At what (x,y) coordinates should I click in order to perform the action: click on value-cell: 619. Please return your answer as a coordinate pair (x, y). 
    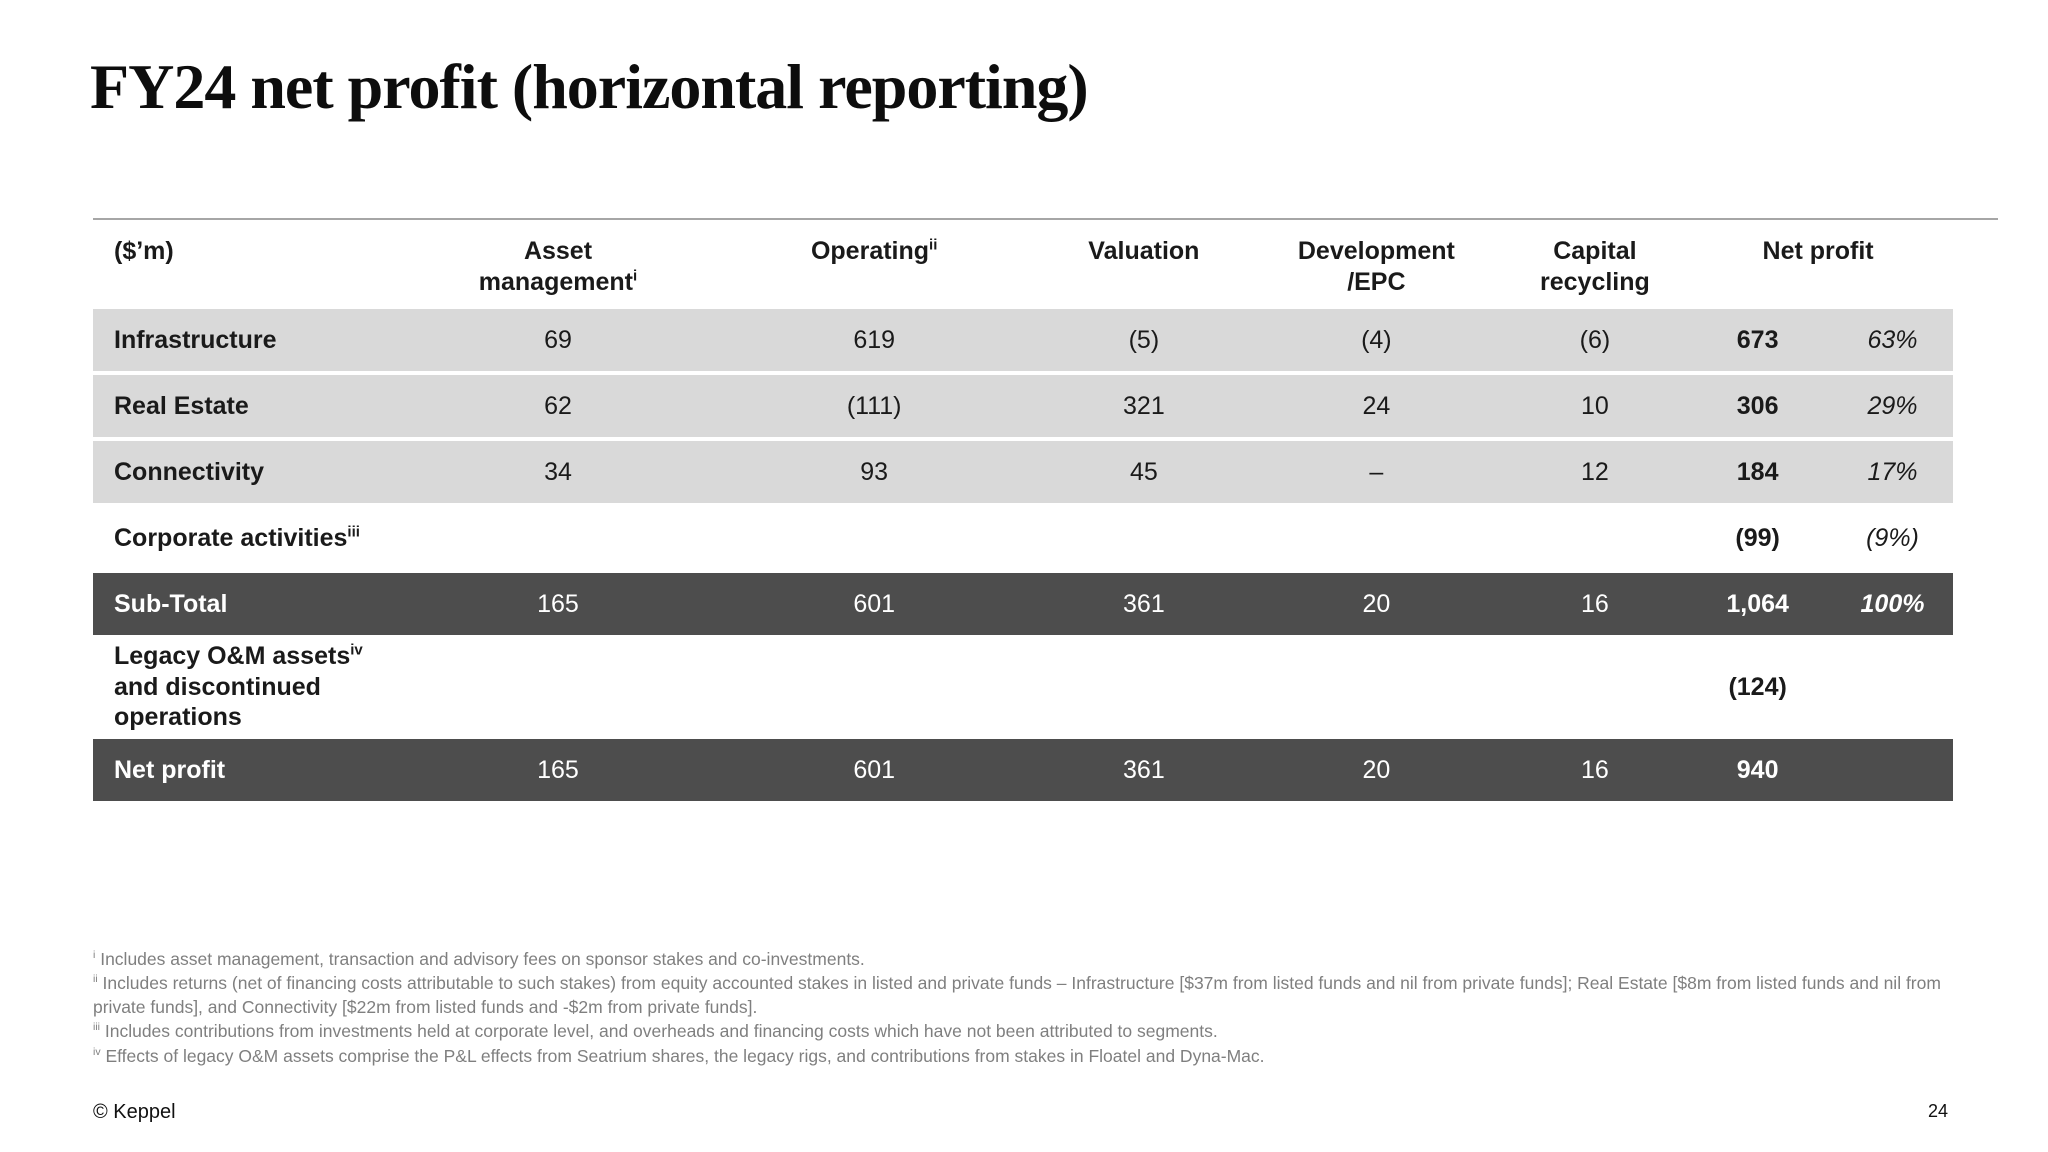
    Looking at the image, I should click on (874, 339).